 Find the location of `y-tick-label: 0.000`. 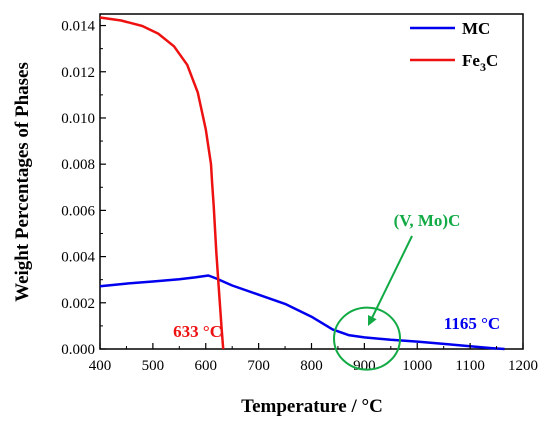

y-tick-label: 0.000 is located at coordinates (78, 350).